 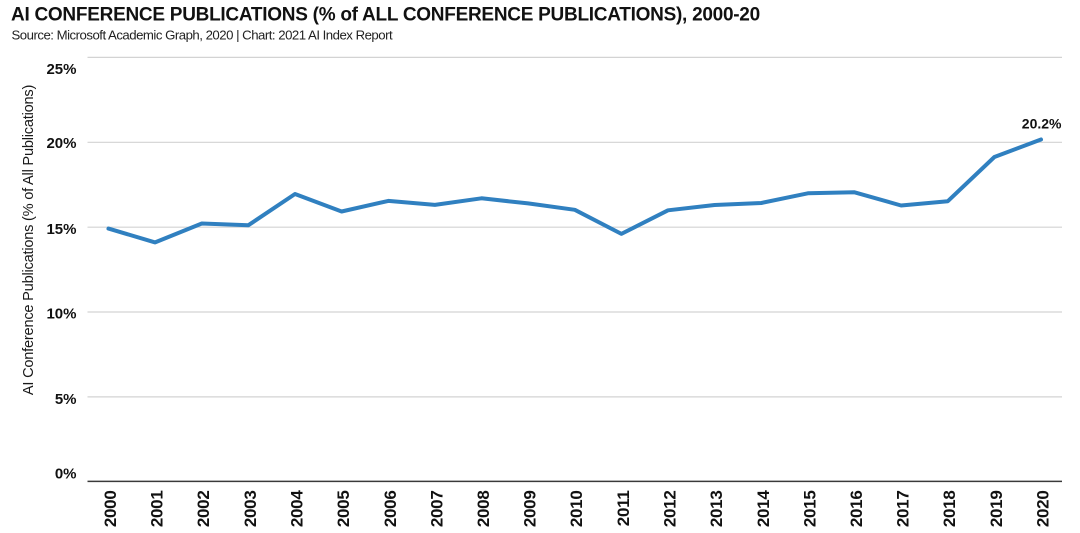 What do you see at coordinates (61, 229) in the screenshot?
I see `svg-text: 15%` at bounding box center [61, 229].